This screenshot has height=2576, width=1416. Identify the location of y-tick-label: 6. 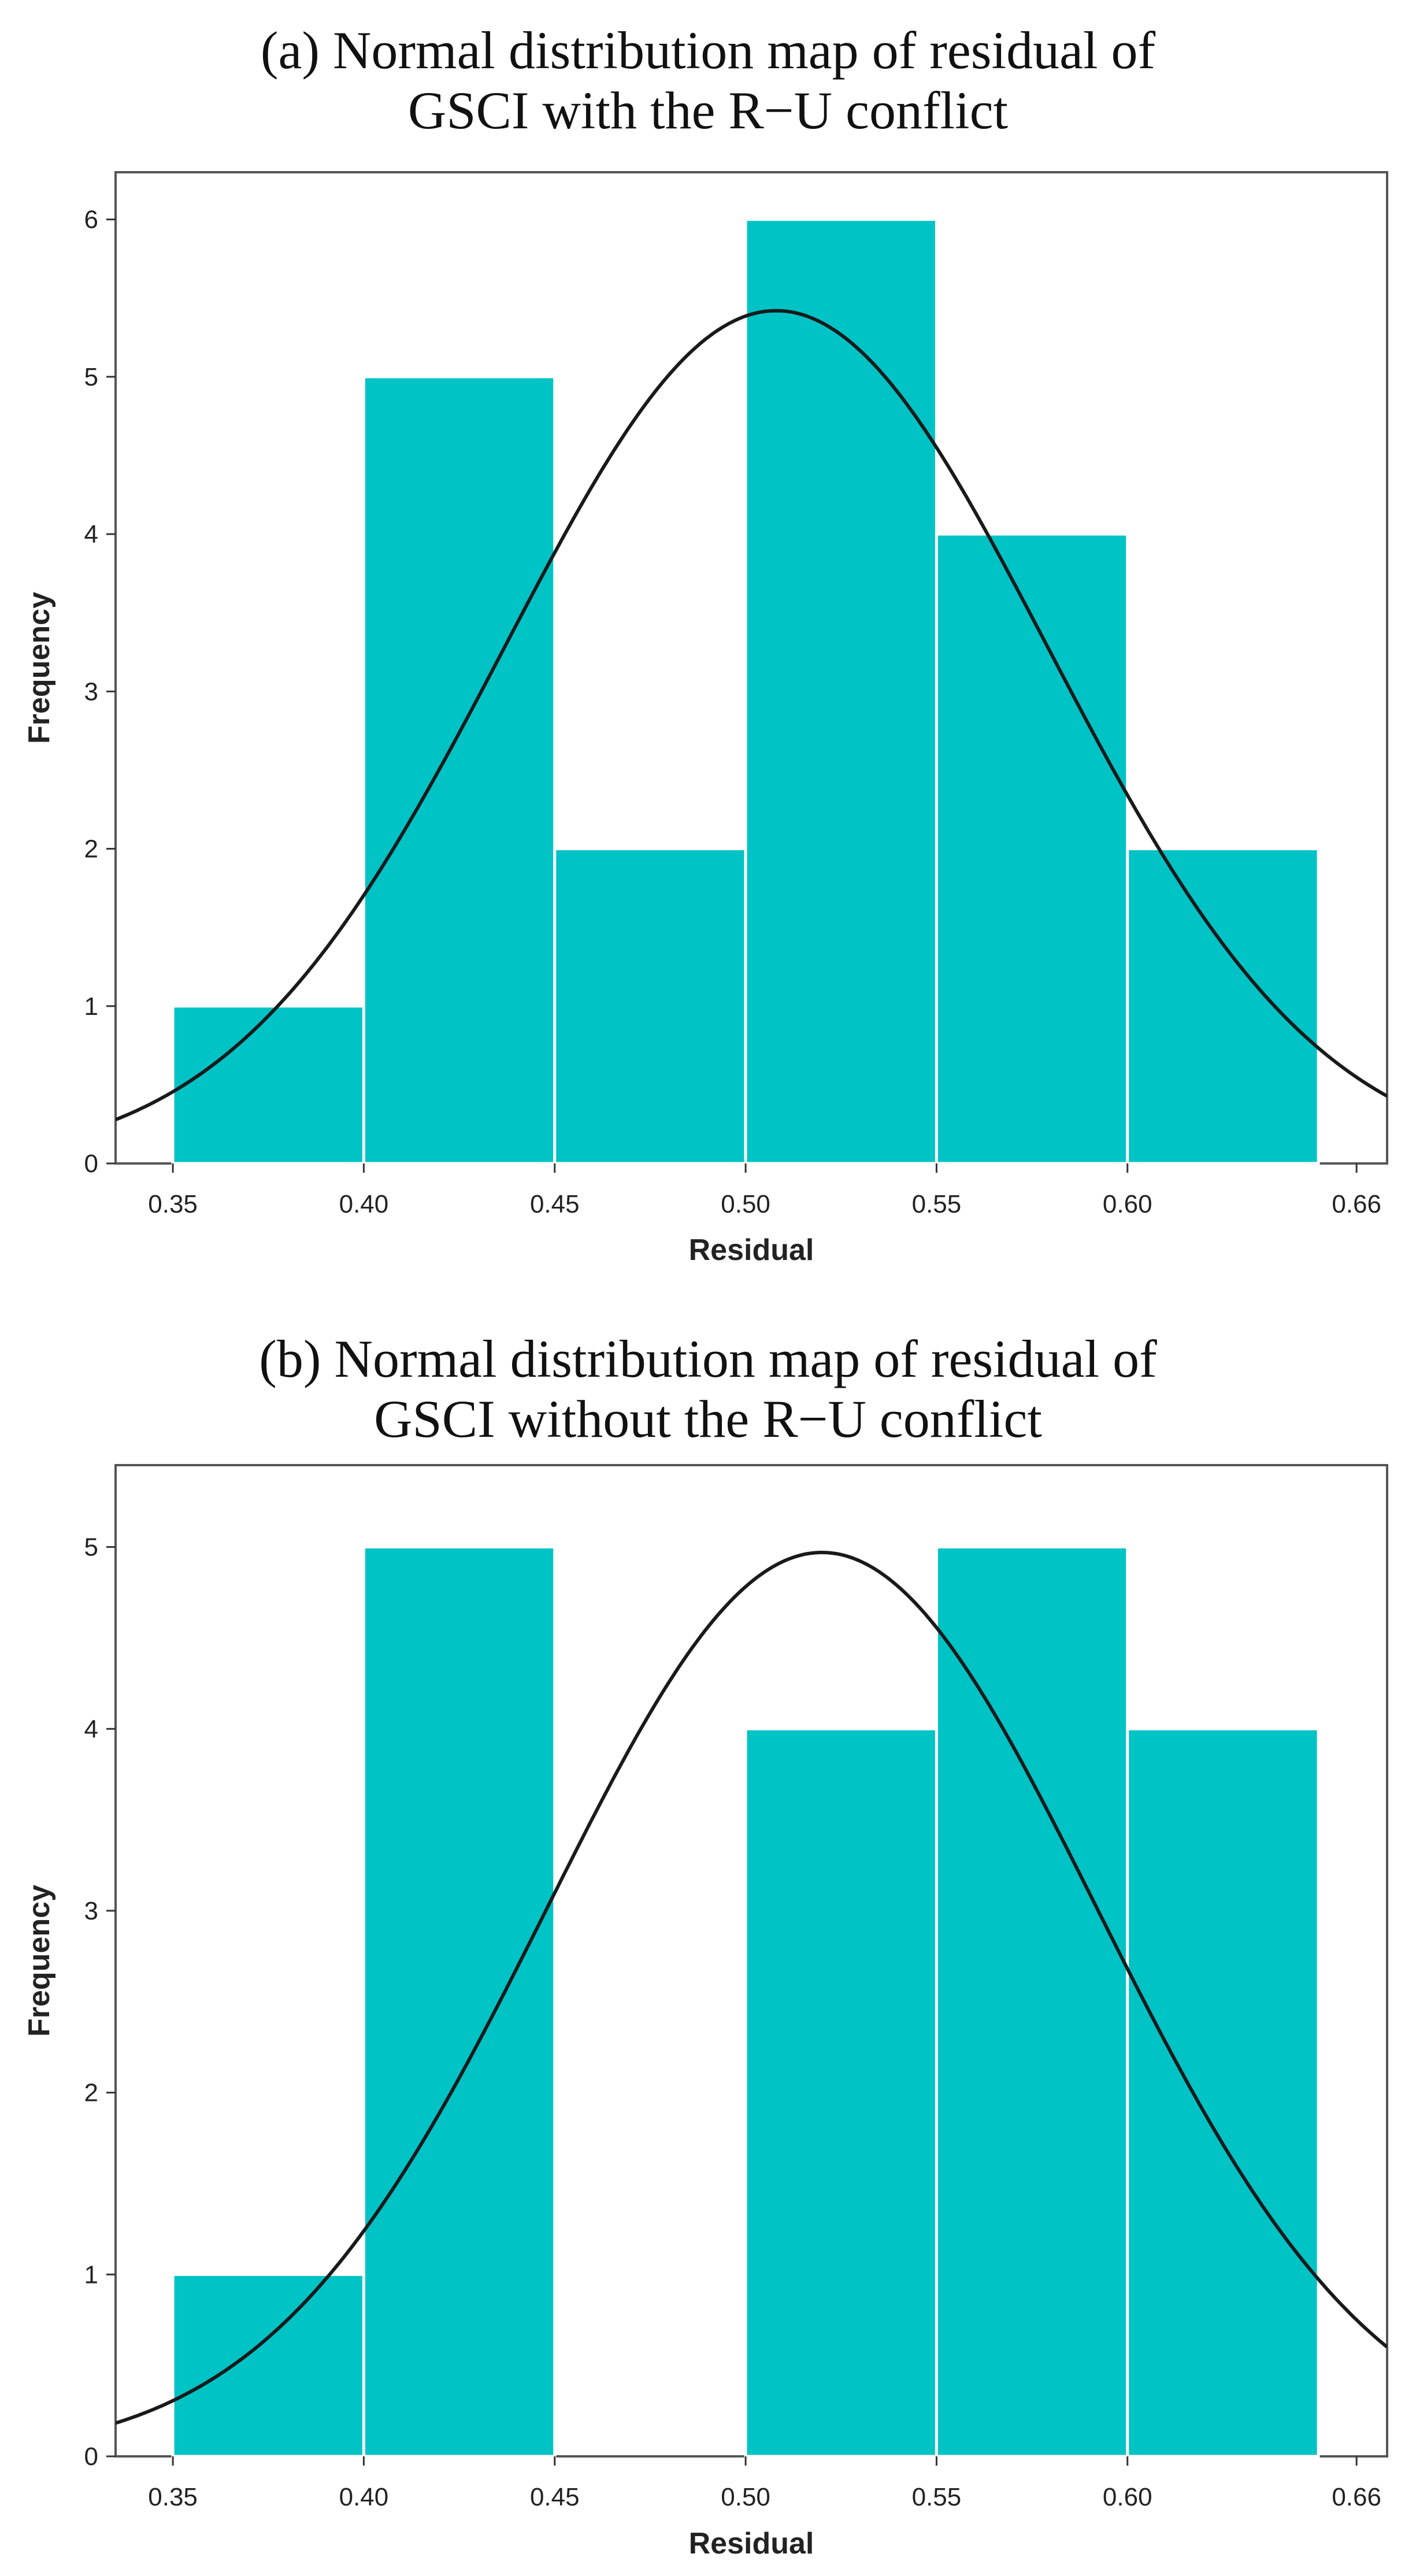
(91, 220).